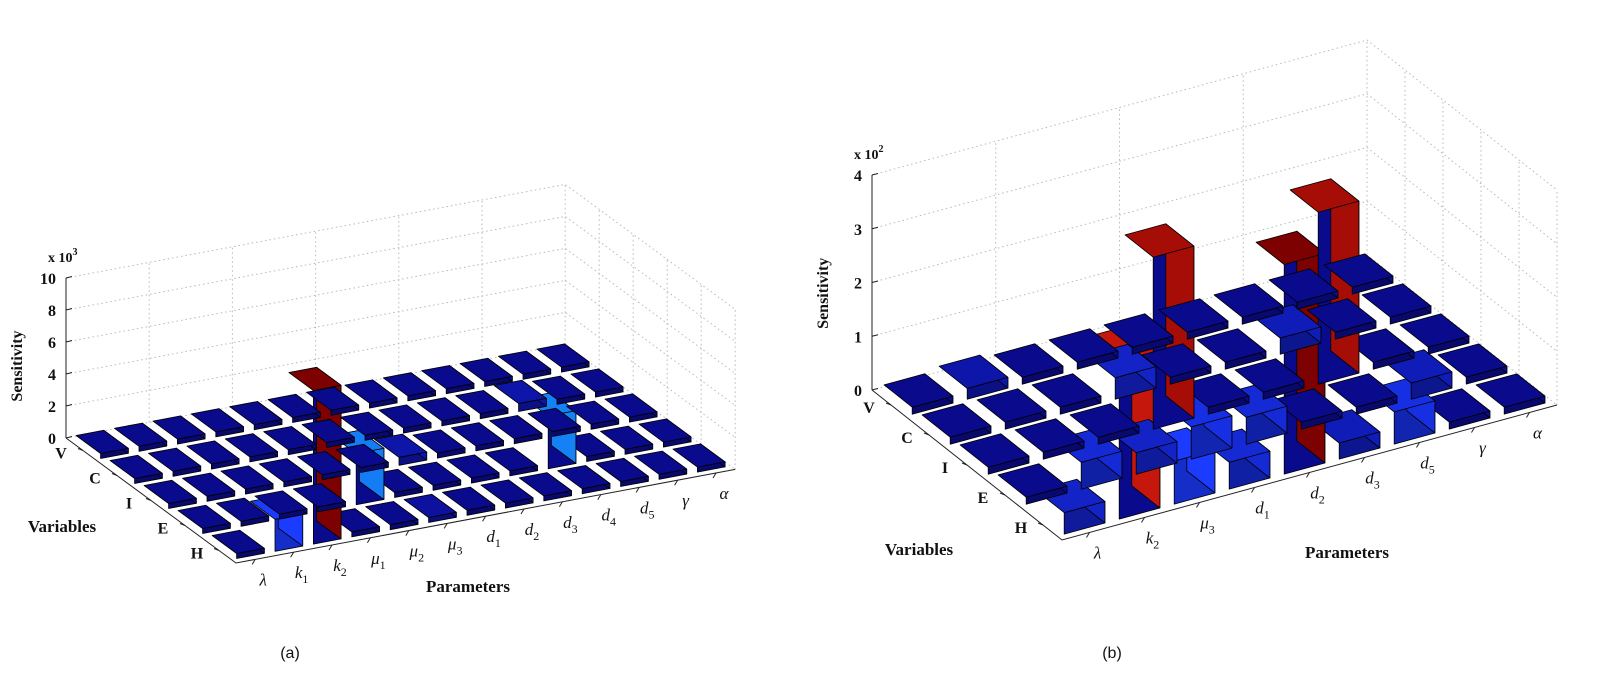 The image size is (1615, 689). Describe the element at coordinates (1538, 433) in the screenshot. I see `parameter-symbol: α` at that location.